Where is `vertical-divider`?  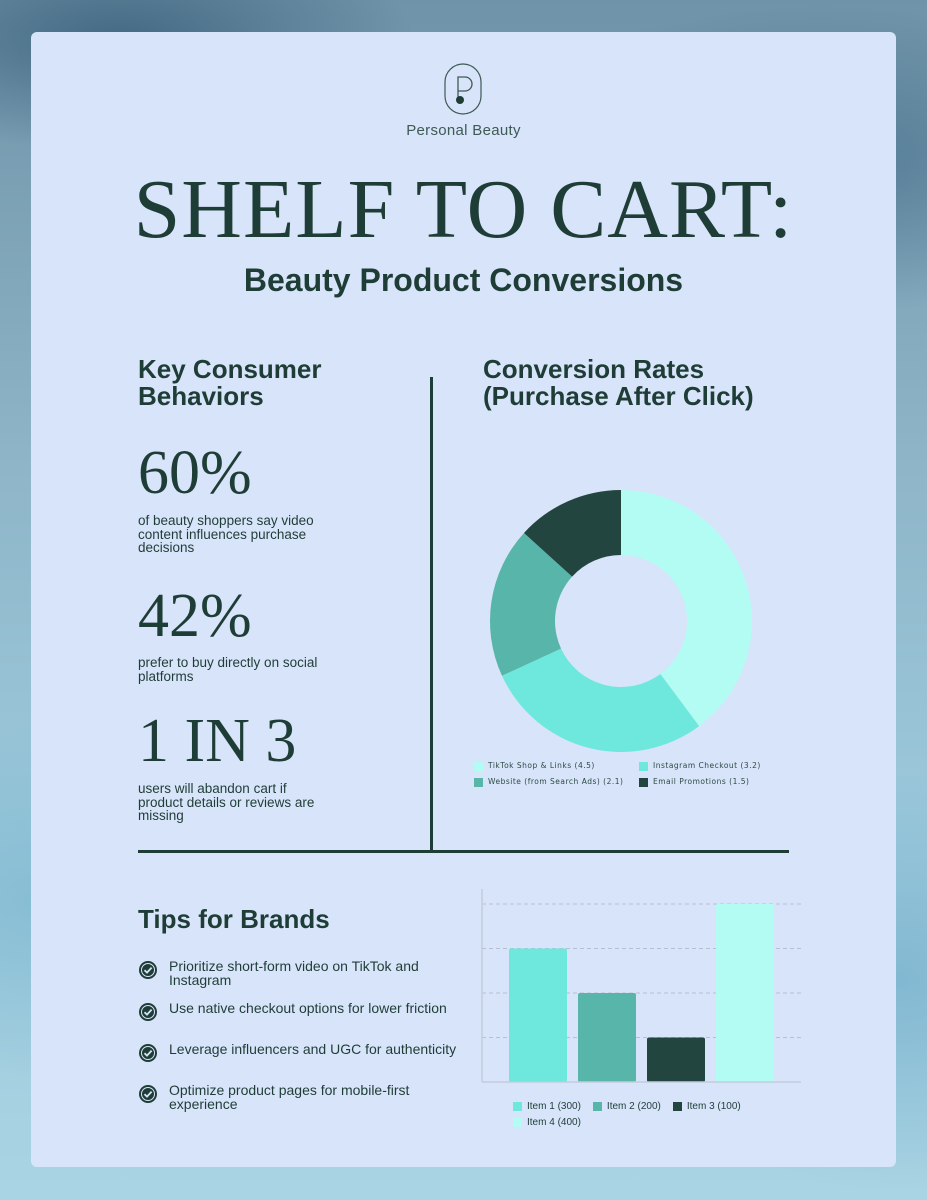 vertical-divider is located at coordinates (431, 614).